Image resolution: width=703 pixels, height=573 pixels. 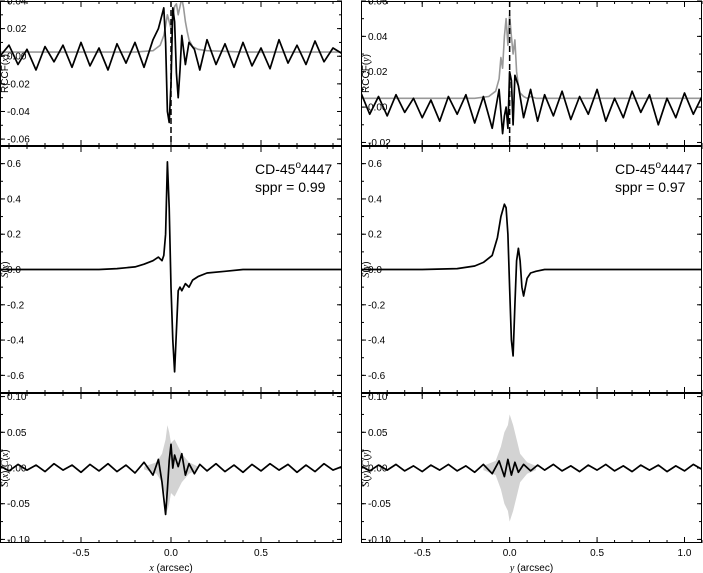 What do you see at coordinates (290, 187) in the screenshot?
I see `sppr-annotation: sppr = 0.99` at bounding box center [290, 187].